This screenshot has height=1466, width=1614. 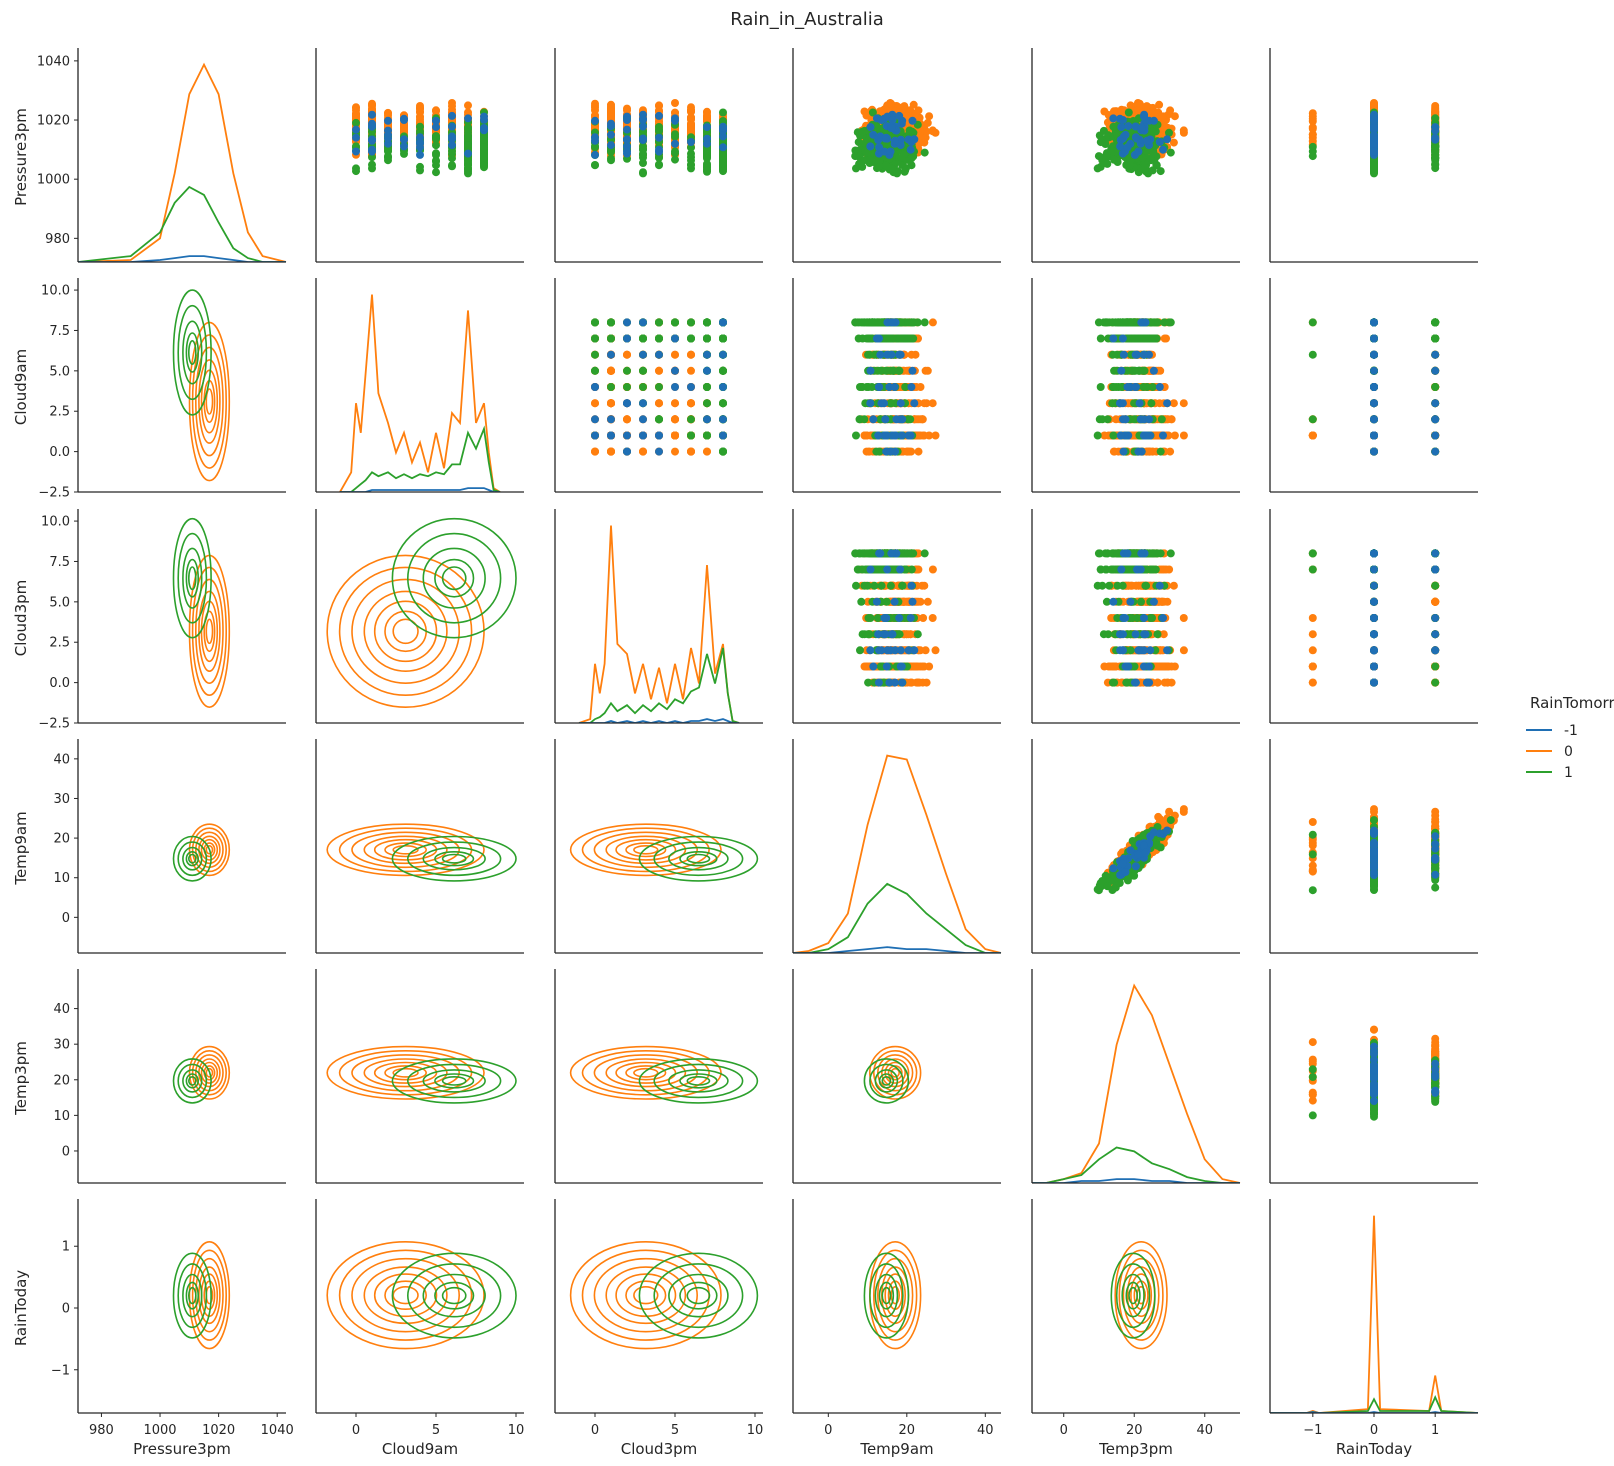 What do you see at coordinates (59, 371) in the screenshot?
I see `y-tick-label: 5.0` at bounding box center [59, 371].